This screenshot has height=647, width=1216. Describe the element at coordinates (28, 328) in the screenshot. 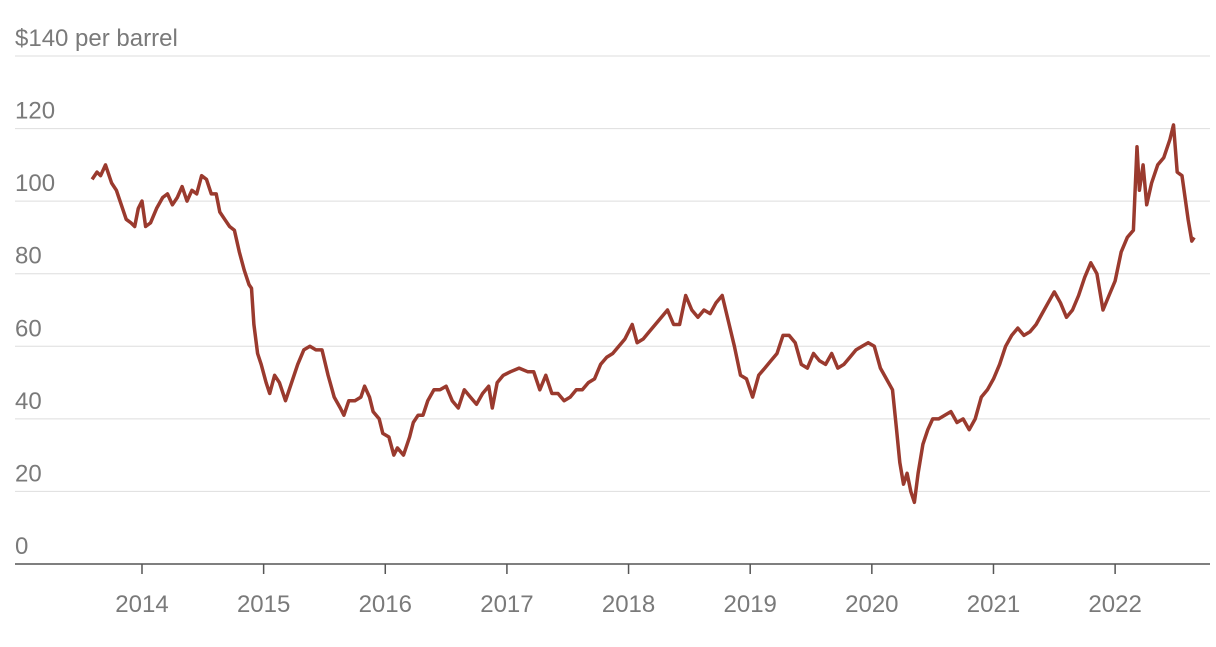

I see `y-tick-label: 60` at that location.